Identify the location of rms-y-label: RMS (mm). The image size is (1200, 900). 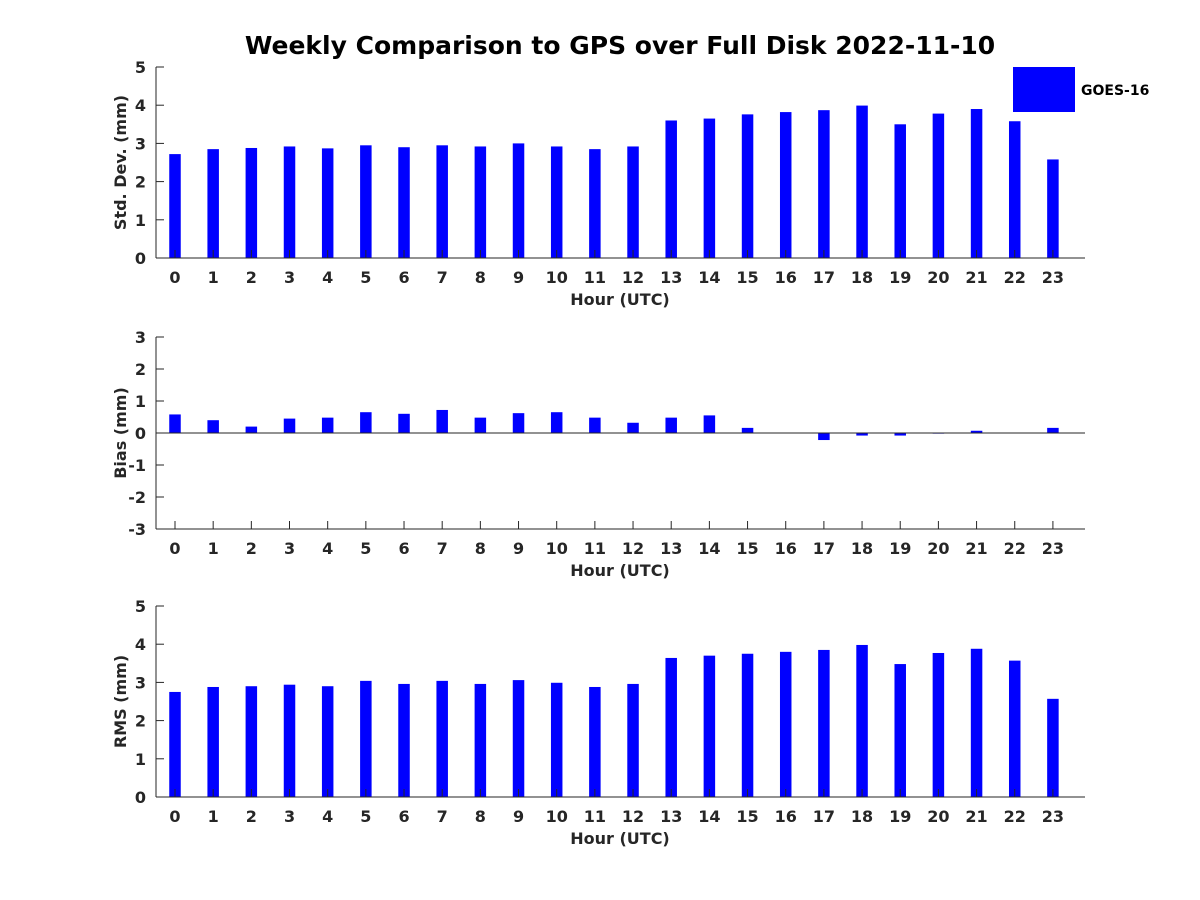
(120, 701).